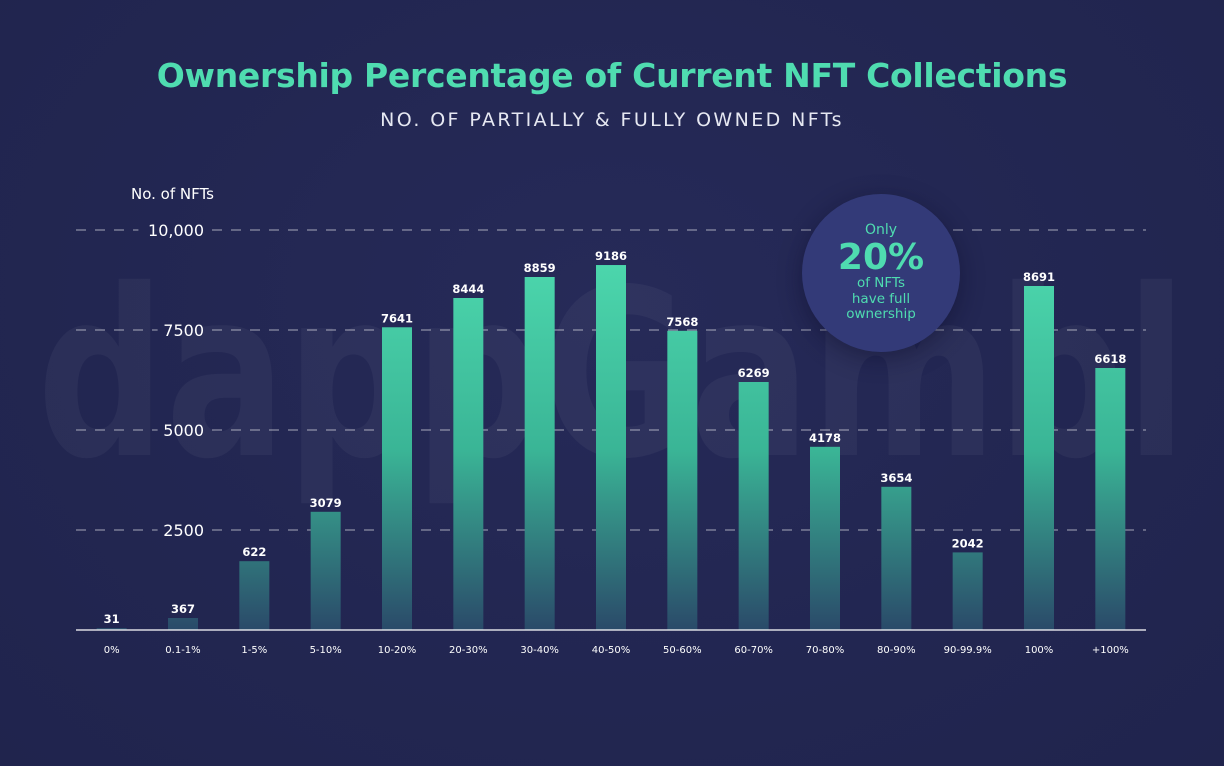  Describe the element at coordinates (682, 650) in the screenshot. I see `x-tick-label: 50-60%` at that location.